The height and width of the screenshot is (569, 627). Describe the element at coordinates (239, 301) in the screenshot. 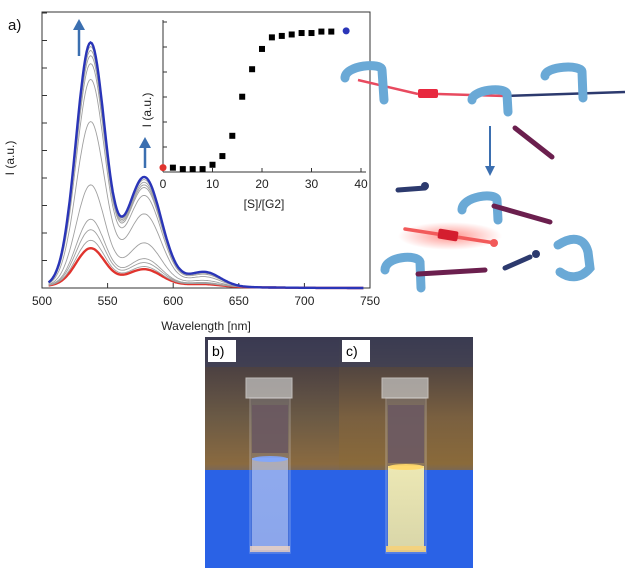

I see `main-x-tick-label: 650` at that location.